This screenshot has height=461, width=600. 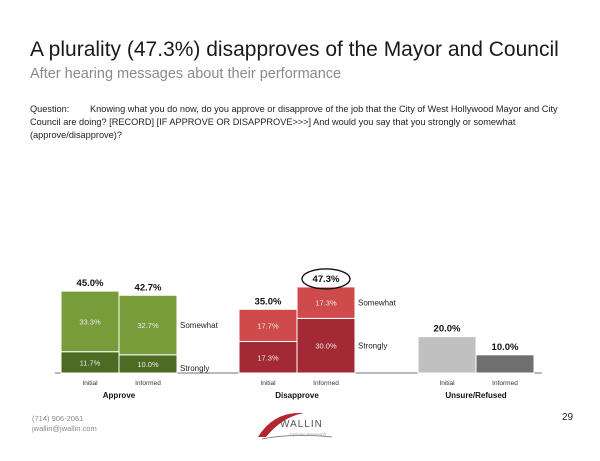 I want to click on segment-value-label: 17.7%, so click(x=268, y=325).